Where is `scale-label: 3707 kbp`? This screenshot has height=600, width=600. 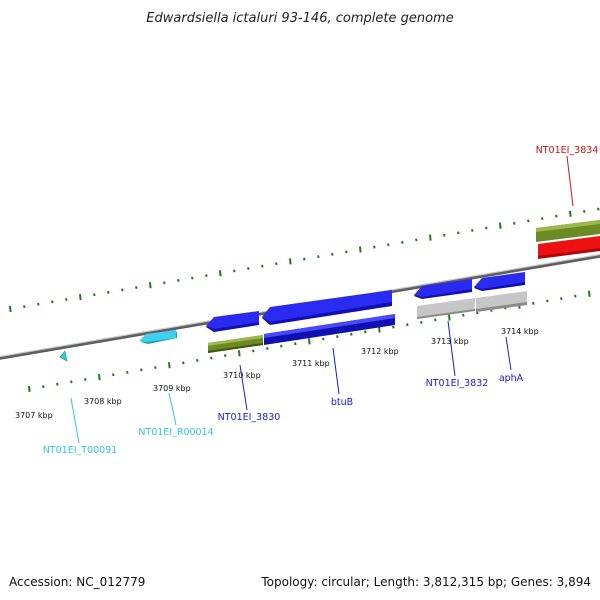
scale-label: 3707 kbp is located at coordinates (34, 415).